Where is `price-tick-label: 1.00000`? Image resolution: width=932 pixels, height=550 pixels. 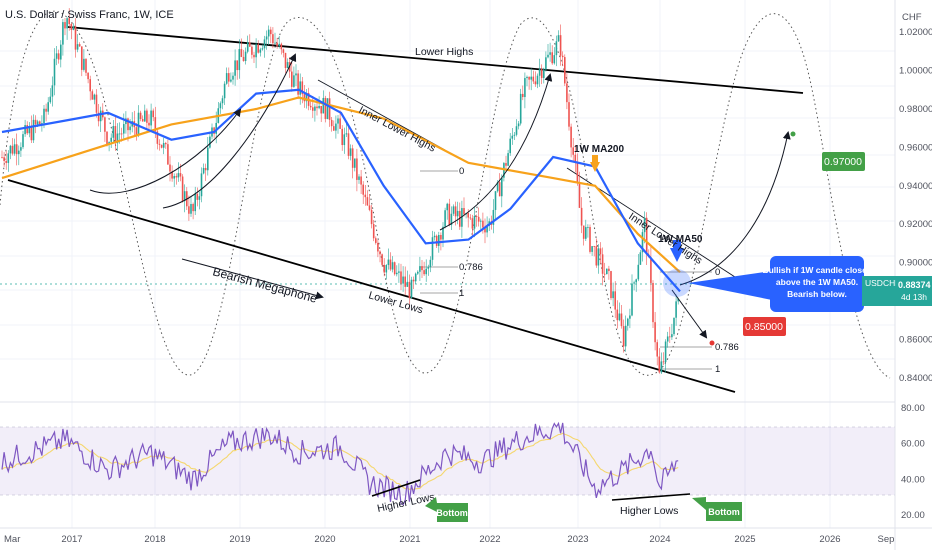
price-tick-label: 1.00000 is located at coordinates (915, 71).